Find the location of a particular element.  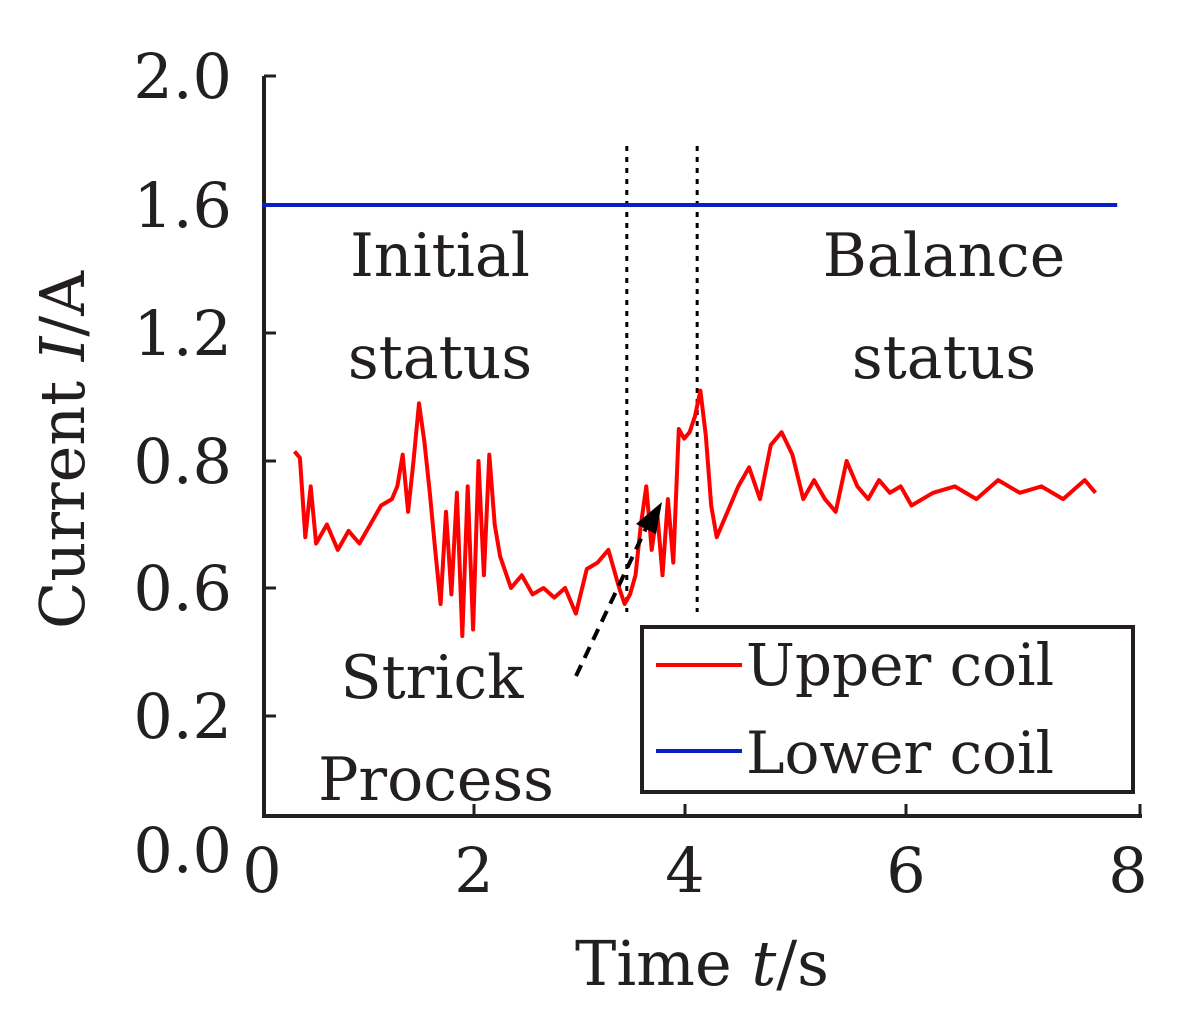

legend-box is located at coordinates (887, 709).